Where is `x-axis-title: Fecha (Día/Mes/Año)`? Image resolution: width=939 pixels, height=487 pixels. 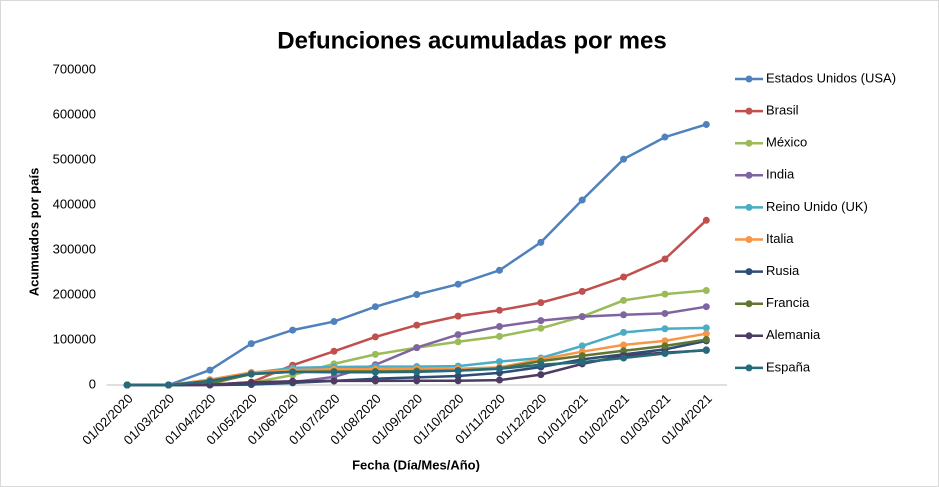 x-axis-title: Fecha (Día/Mes/Año) is located at coordinates (416, 464).